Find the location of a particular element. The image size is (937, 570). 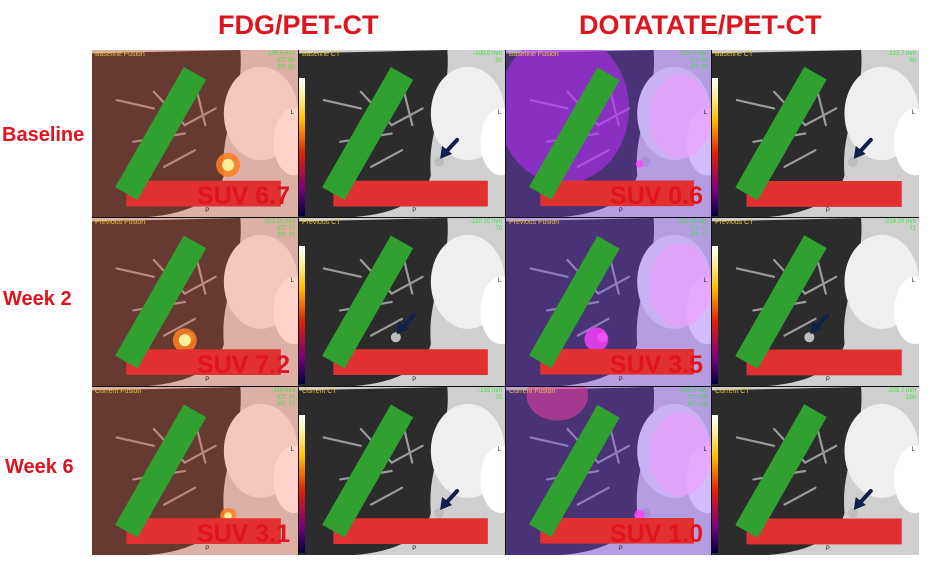

panel-info: -122.7 mm 50 is located at coordinates (901, 57).